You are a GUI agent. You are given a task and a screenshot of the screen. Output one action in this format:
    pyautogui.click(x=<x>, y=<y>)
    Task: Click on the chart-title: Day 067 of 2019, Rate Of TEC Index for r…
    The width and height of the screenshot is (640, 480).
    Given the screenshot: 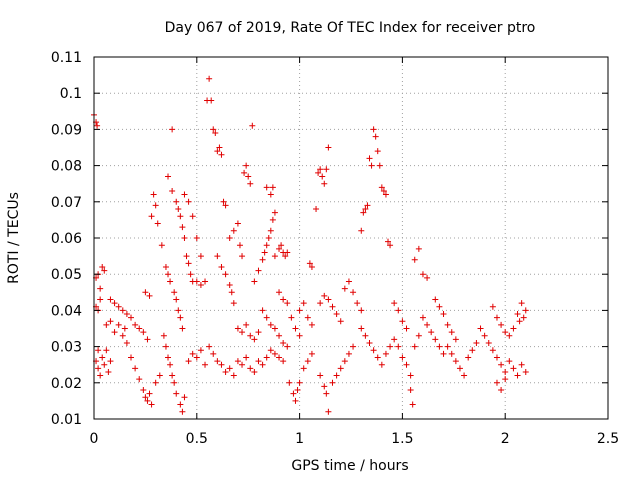 What is the action you would take?
    pyautogui.click(x=350, y=28)
    